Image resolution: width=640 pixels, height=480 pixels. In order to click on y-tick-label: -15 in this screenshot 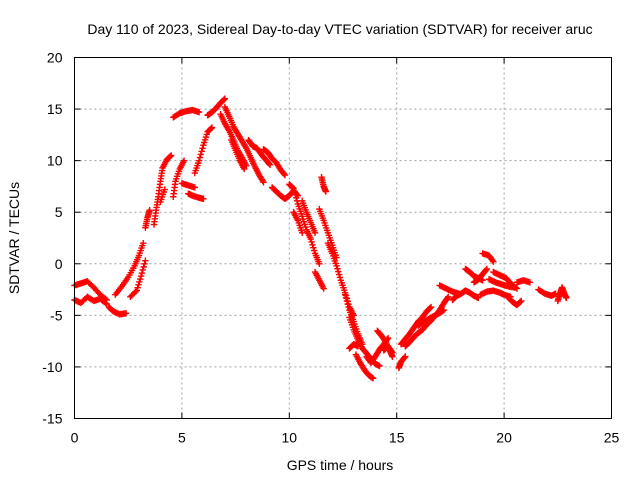, I will do `click(52, 419)`.